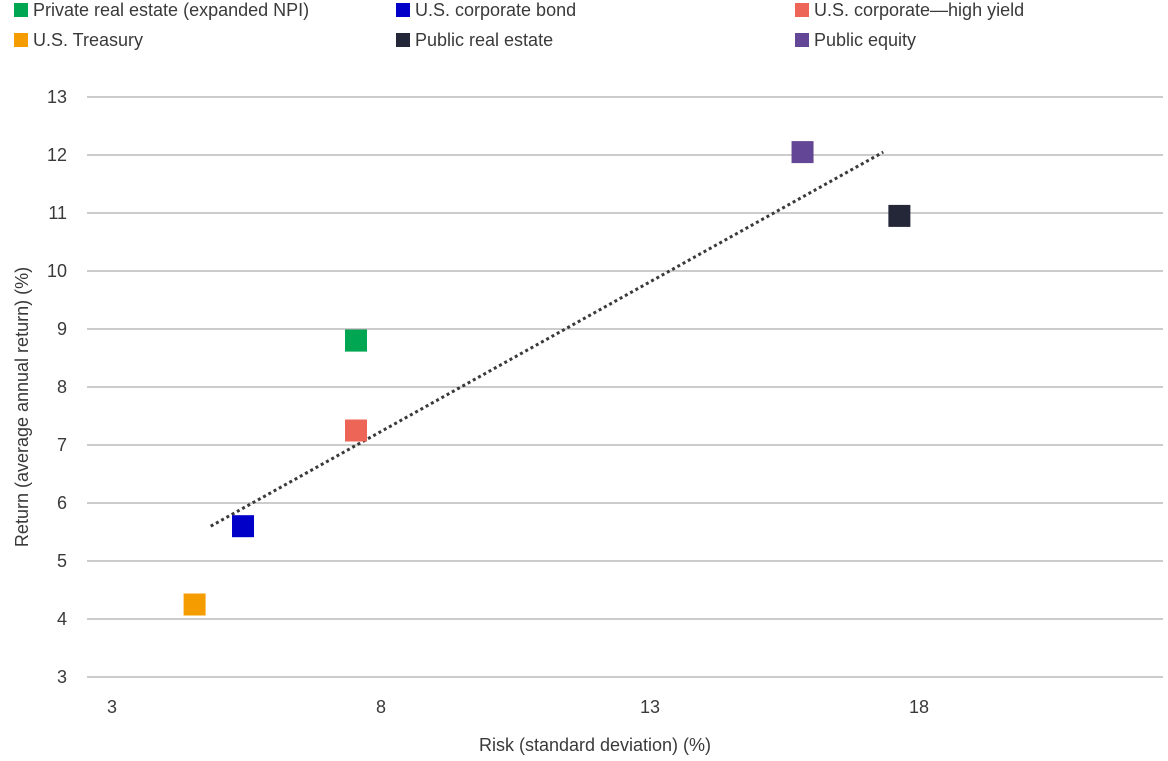 This screenshot has width=1168, height=761. I want to click on y-tick-label: 13, so click(57, 97).